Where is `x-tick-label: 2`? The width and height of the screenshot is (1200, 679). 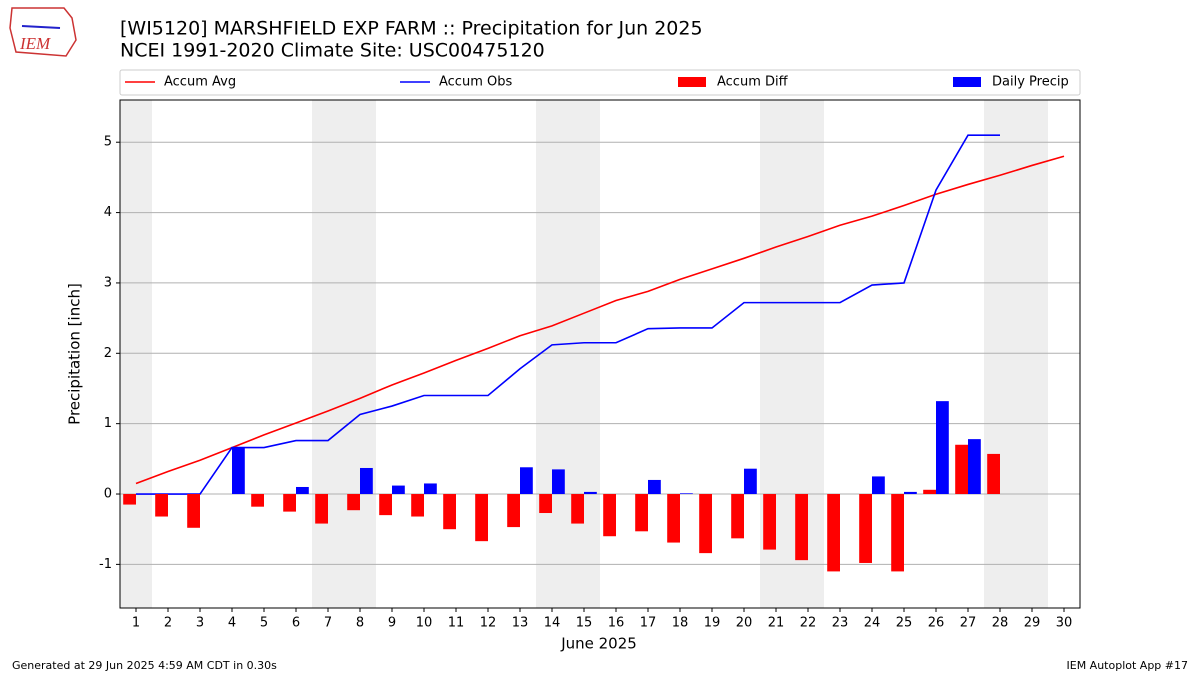
x-tick-label: 2 is located at coordinates (168, 623).